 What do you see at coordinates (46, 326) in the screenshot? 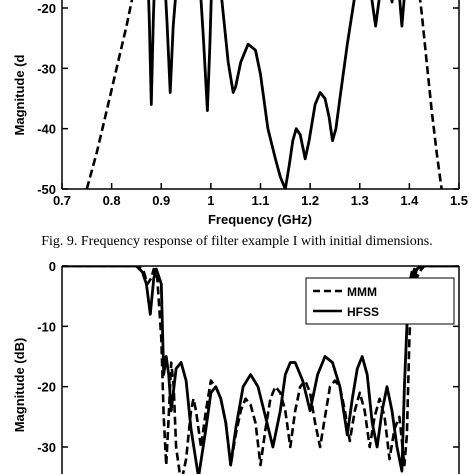
I see `y-tick-label: -10` at bounding box center [46, 326].